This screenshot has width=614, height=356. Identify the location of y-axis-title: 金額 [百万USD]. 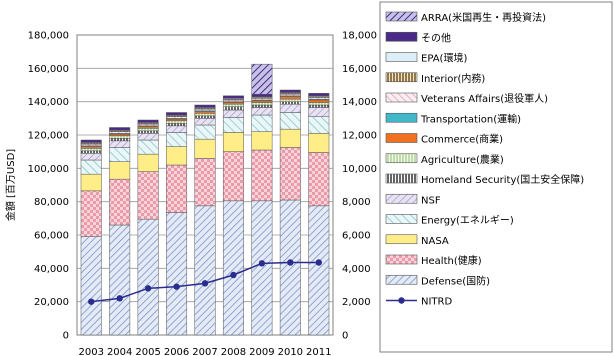
(10, 185).